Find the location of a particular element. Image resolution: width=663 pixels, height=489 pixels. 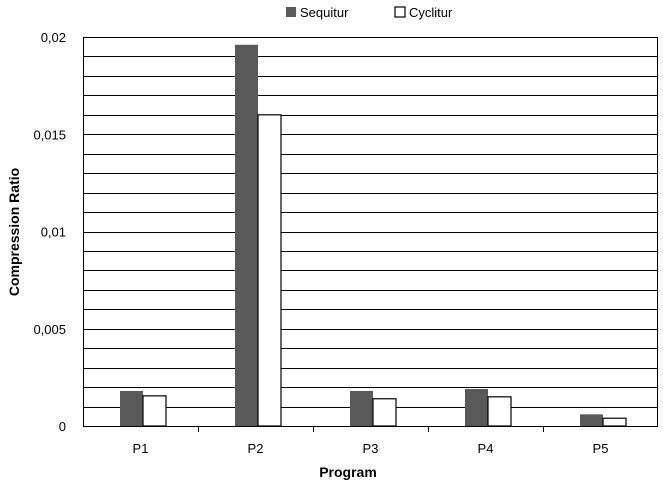

x-tick-label: P5 is located at coordinates (601, 448).